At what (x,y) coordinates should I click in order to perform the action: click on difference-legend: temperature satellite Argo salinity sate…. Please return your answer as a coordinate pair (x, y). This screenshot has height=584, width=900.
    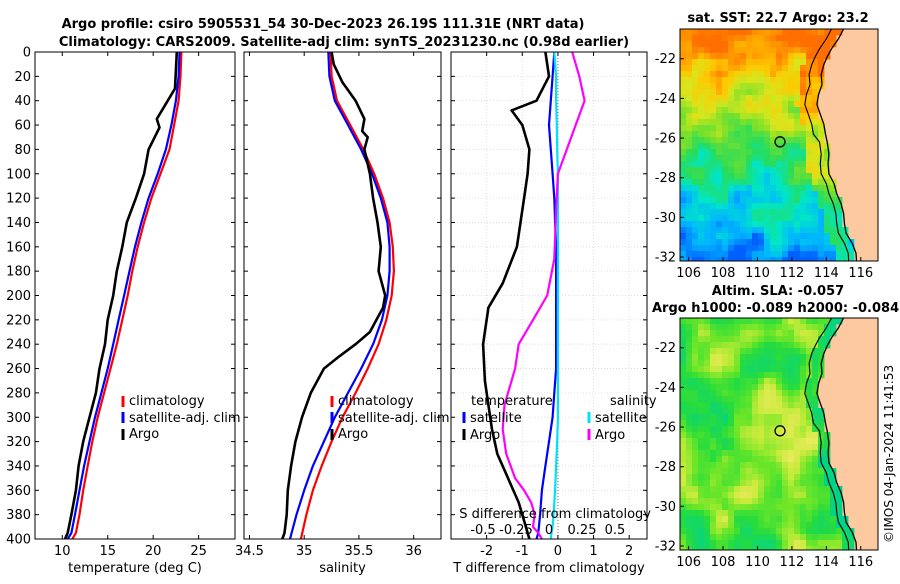
    Looking at the image, I should click on (559, 418).